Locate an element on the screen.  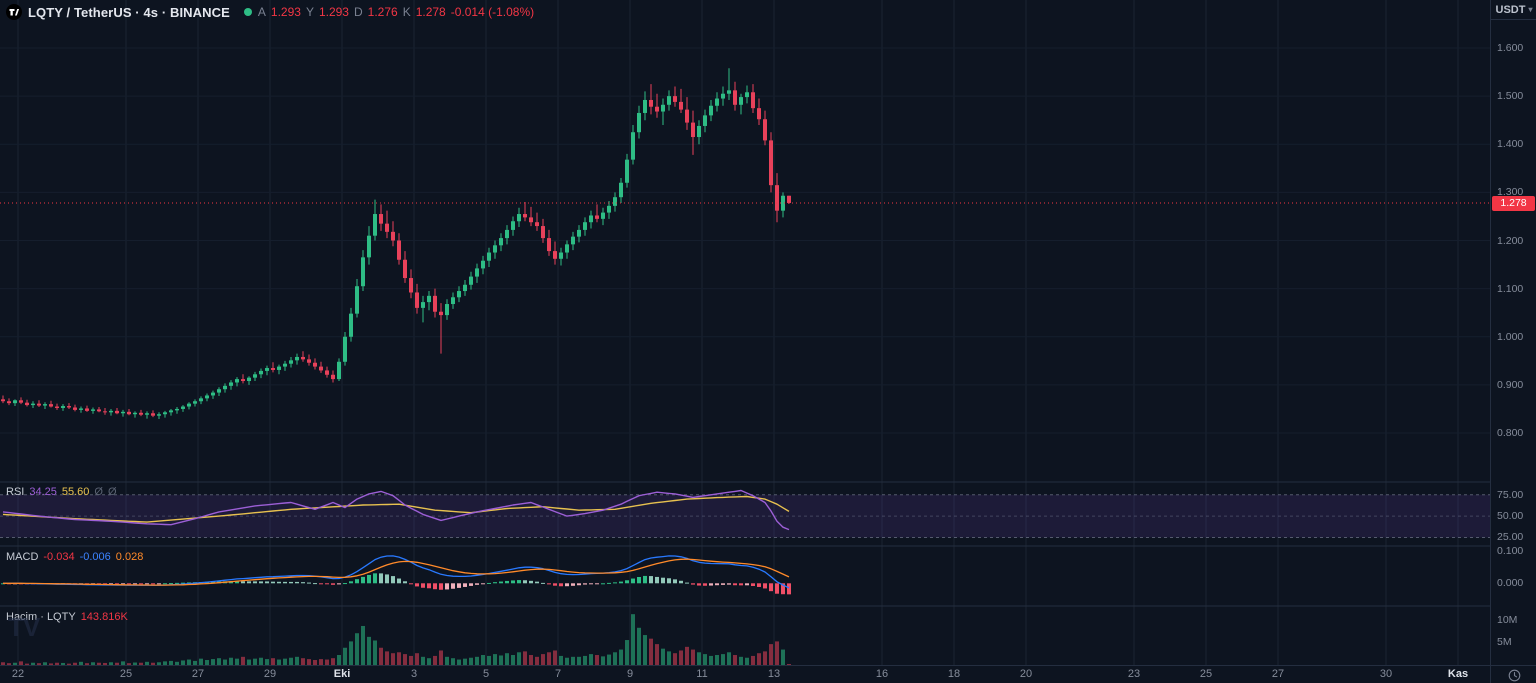
volume-value: 143.816K is located at coordinates (104, 617).